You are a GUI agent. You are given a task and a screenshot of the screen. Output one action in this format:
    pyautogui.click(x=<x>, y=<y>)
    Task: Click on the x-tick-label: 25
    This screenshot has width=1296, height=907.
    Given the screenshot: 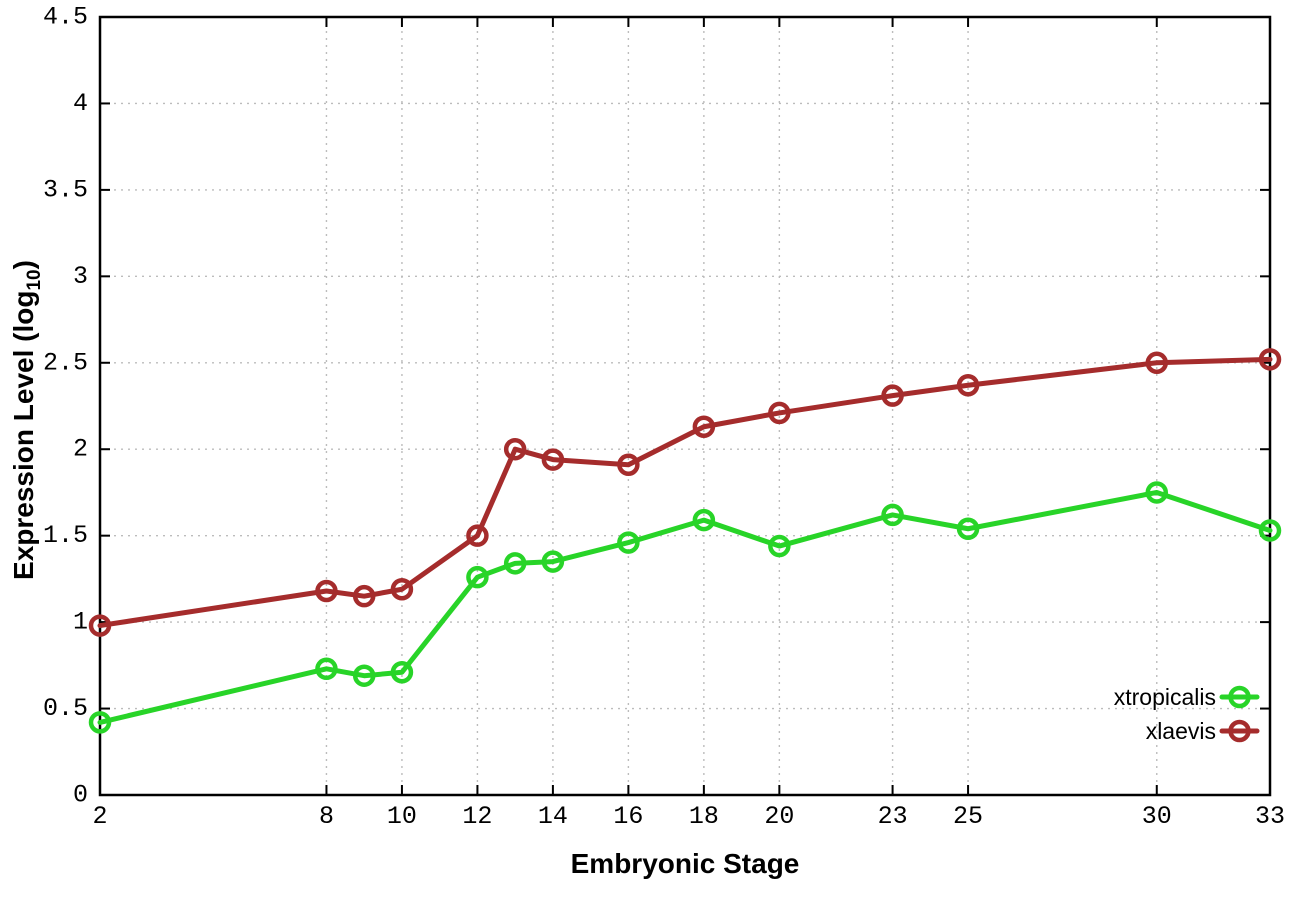 What is the action you would take?
    pyautogui.click(x=968, y=816)
    